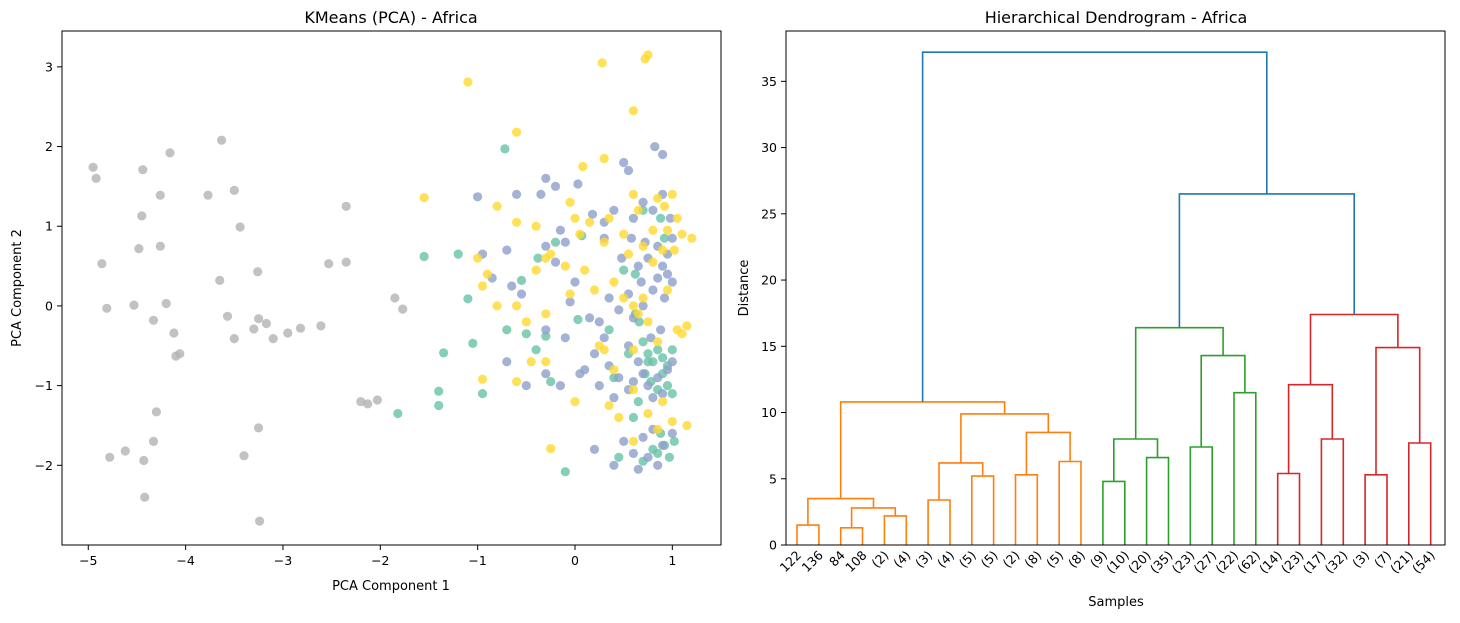 Image resolution: width=1460 pixels, height=623 pixels. Describe the element at coordinates (769, 280) in the screenshot. I see `dendrogram-y-tick-label: 20` at that location.